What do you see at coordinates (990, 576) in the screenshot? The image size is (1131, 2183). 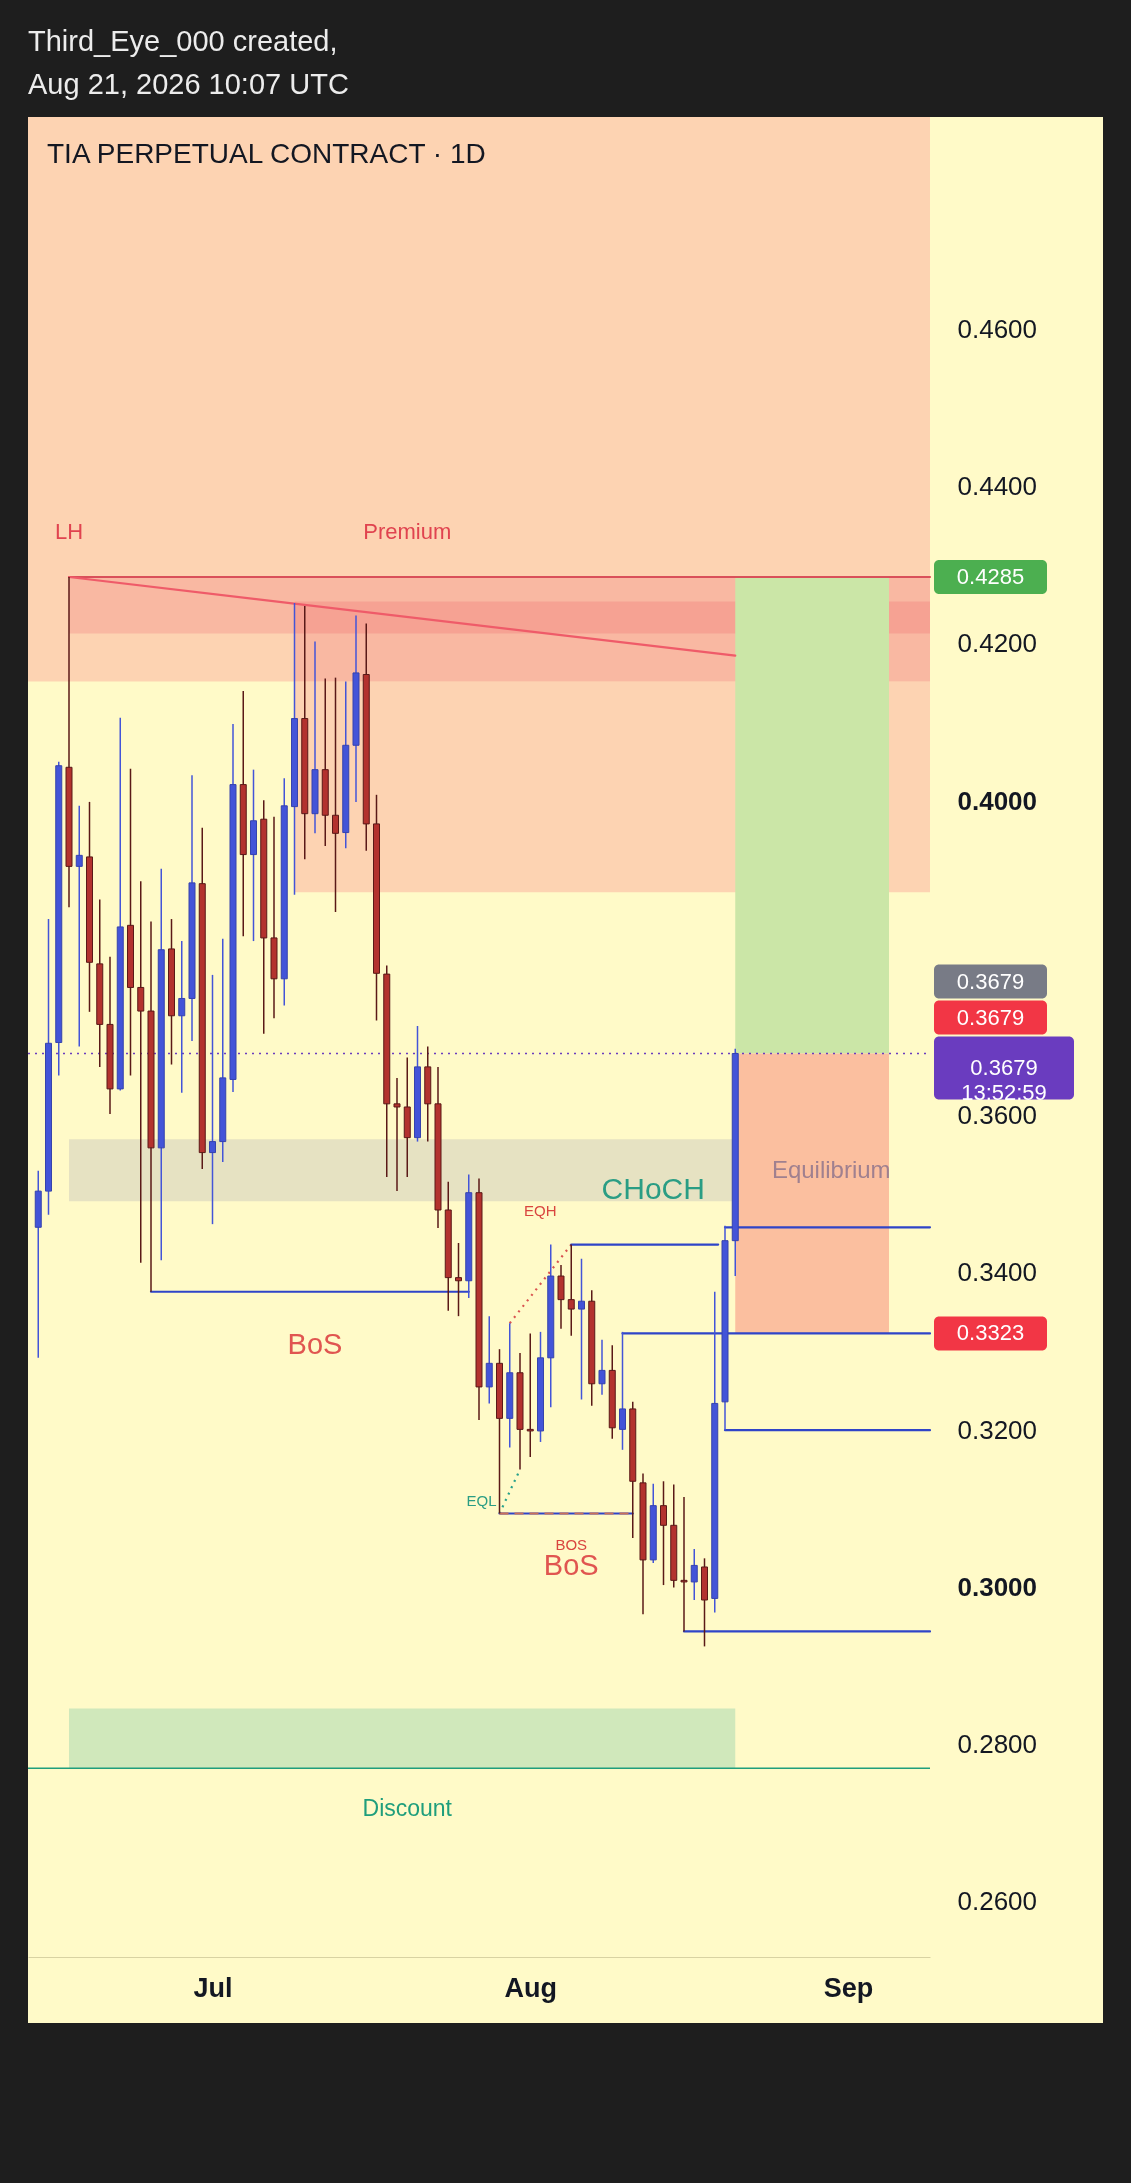 I see `annotation: 0.4285` at bounding box center [990, 576].